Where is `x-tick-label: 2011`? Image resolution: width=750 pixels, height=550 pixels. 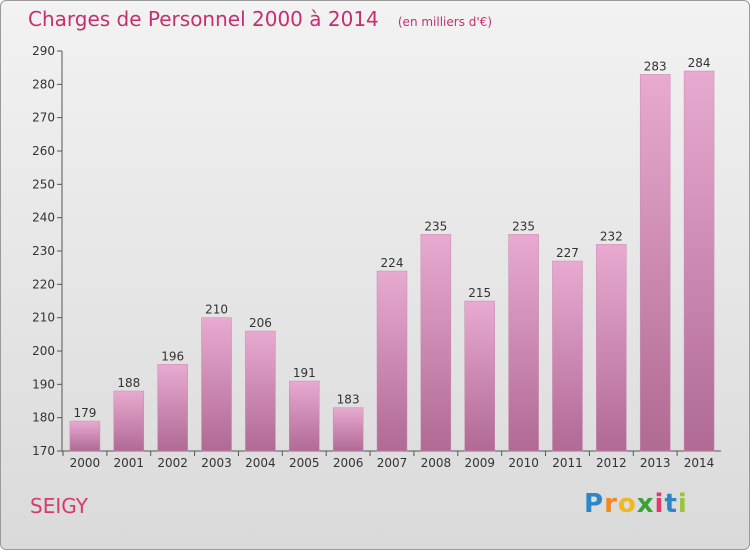 x-tick-label: 2011 is located at coordinates (567, 463).